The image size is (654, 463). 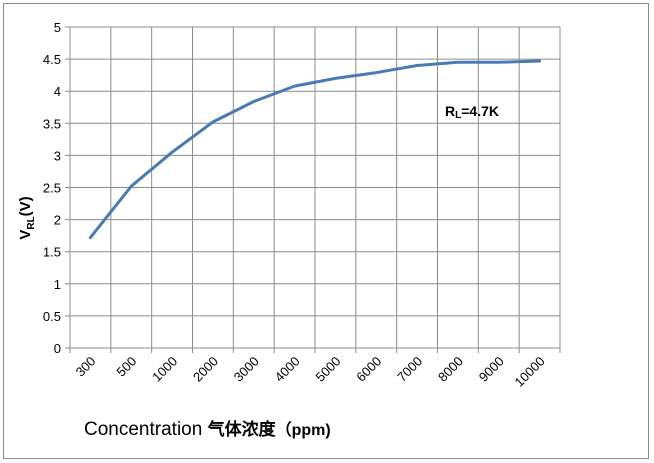 What do you see at coordinates (57, 155) in the screenshot?
I see `y-tick-label: 3` at bounding box center [57, 155].